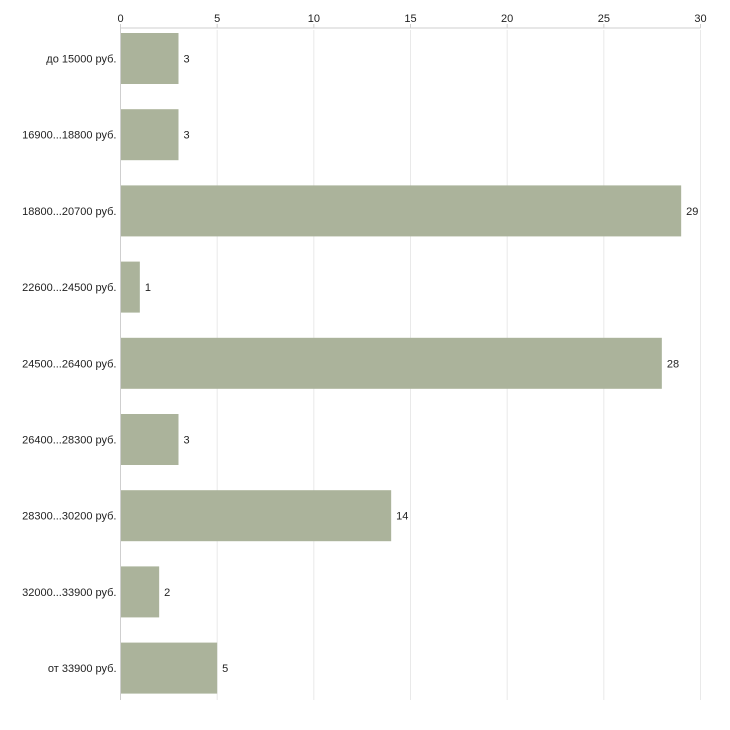 This screenshot has width=730, height=730. Describe the element at coordinates (167, 593) in the screenshot. I see `value-label: 2` at that location.